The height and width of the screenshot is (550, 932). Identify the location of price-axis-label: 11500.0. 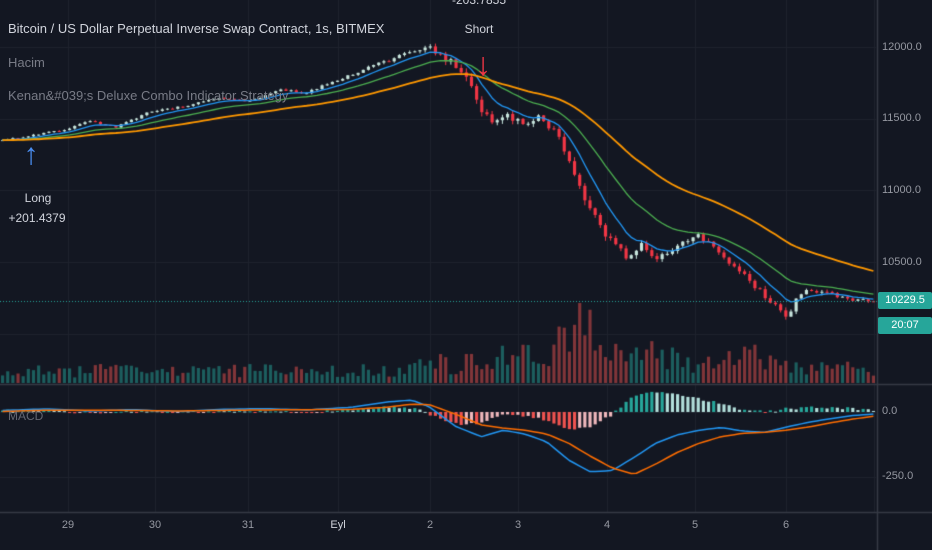
(901, 118).